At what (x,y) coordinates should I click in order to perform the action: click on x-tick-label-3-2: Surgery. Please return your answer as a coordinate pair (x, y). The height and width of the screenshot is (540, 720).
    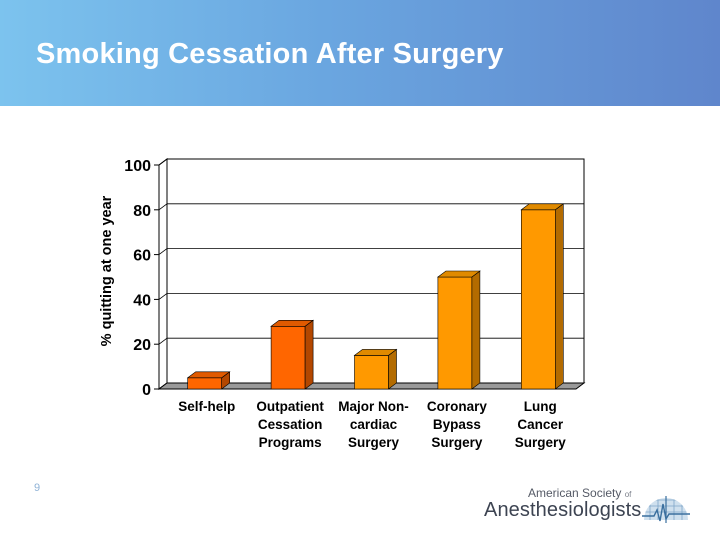
    Looking at the image, I should click on (457, 442).